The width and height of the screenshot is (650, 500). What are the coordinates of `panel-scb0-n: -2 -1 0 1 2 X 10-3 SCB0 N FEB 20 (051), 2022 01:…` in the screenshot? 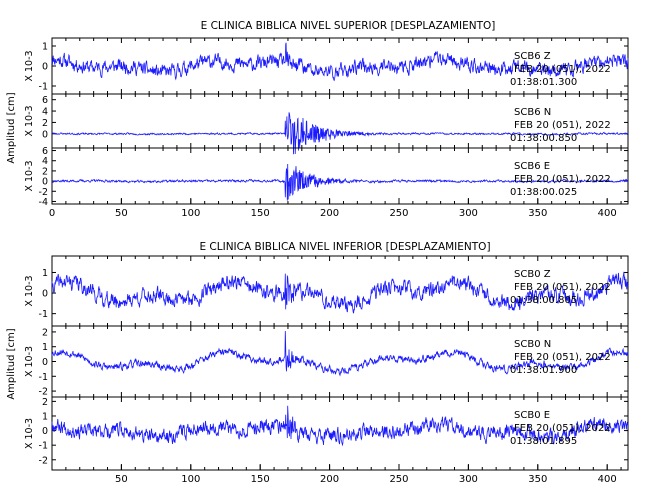 It's located at (326, 361).